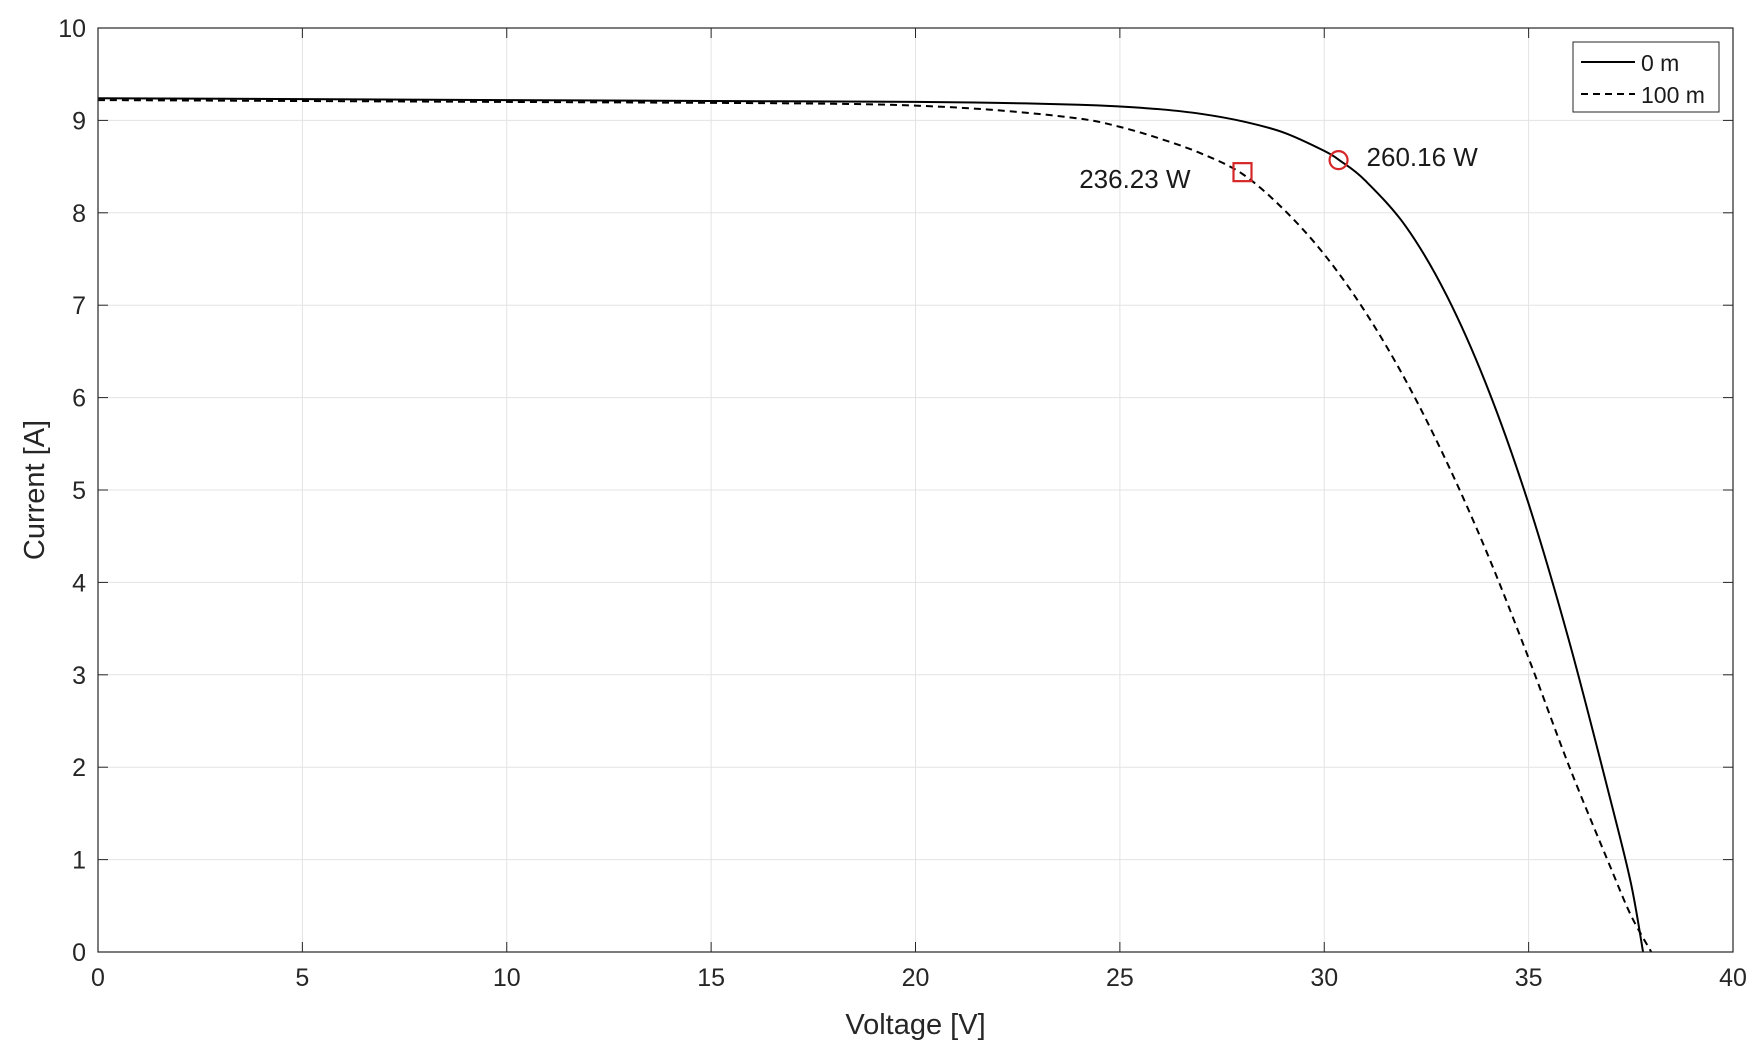 The image size is (1763, 1050). Describe the element at coordinates (1529, 978) in the screenshot. I see `x-tick-label: 35` at that location.